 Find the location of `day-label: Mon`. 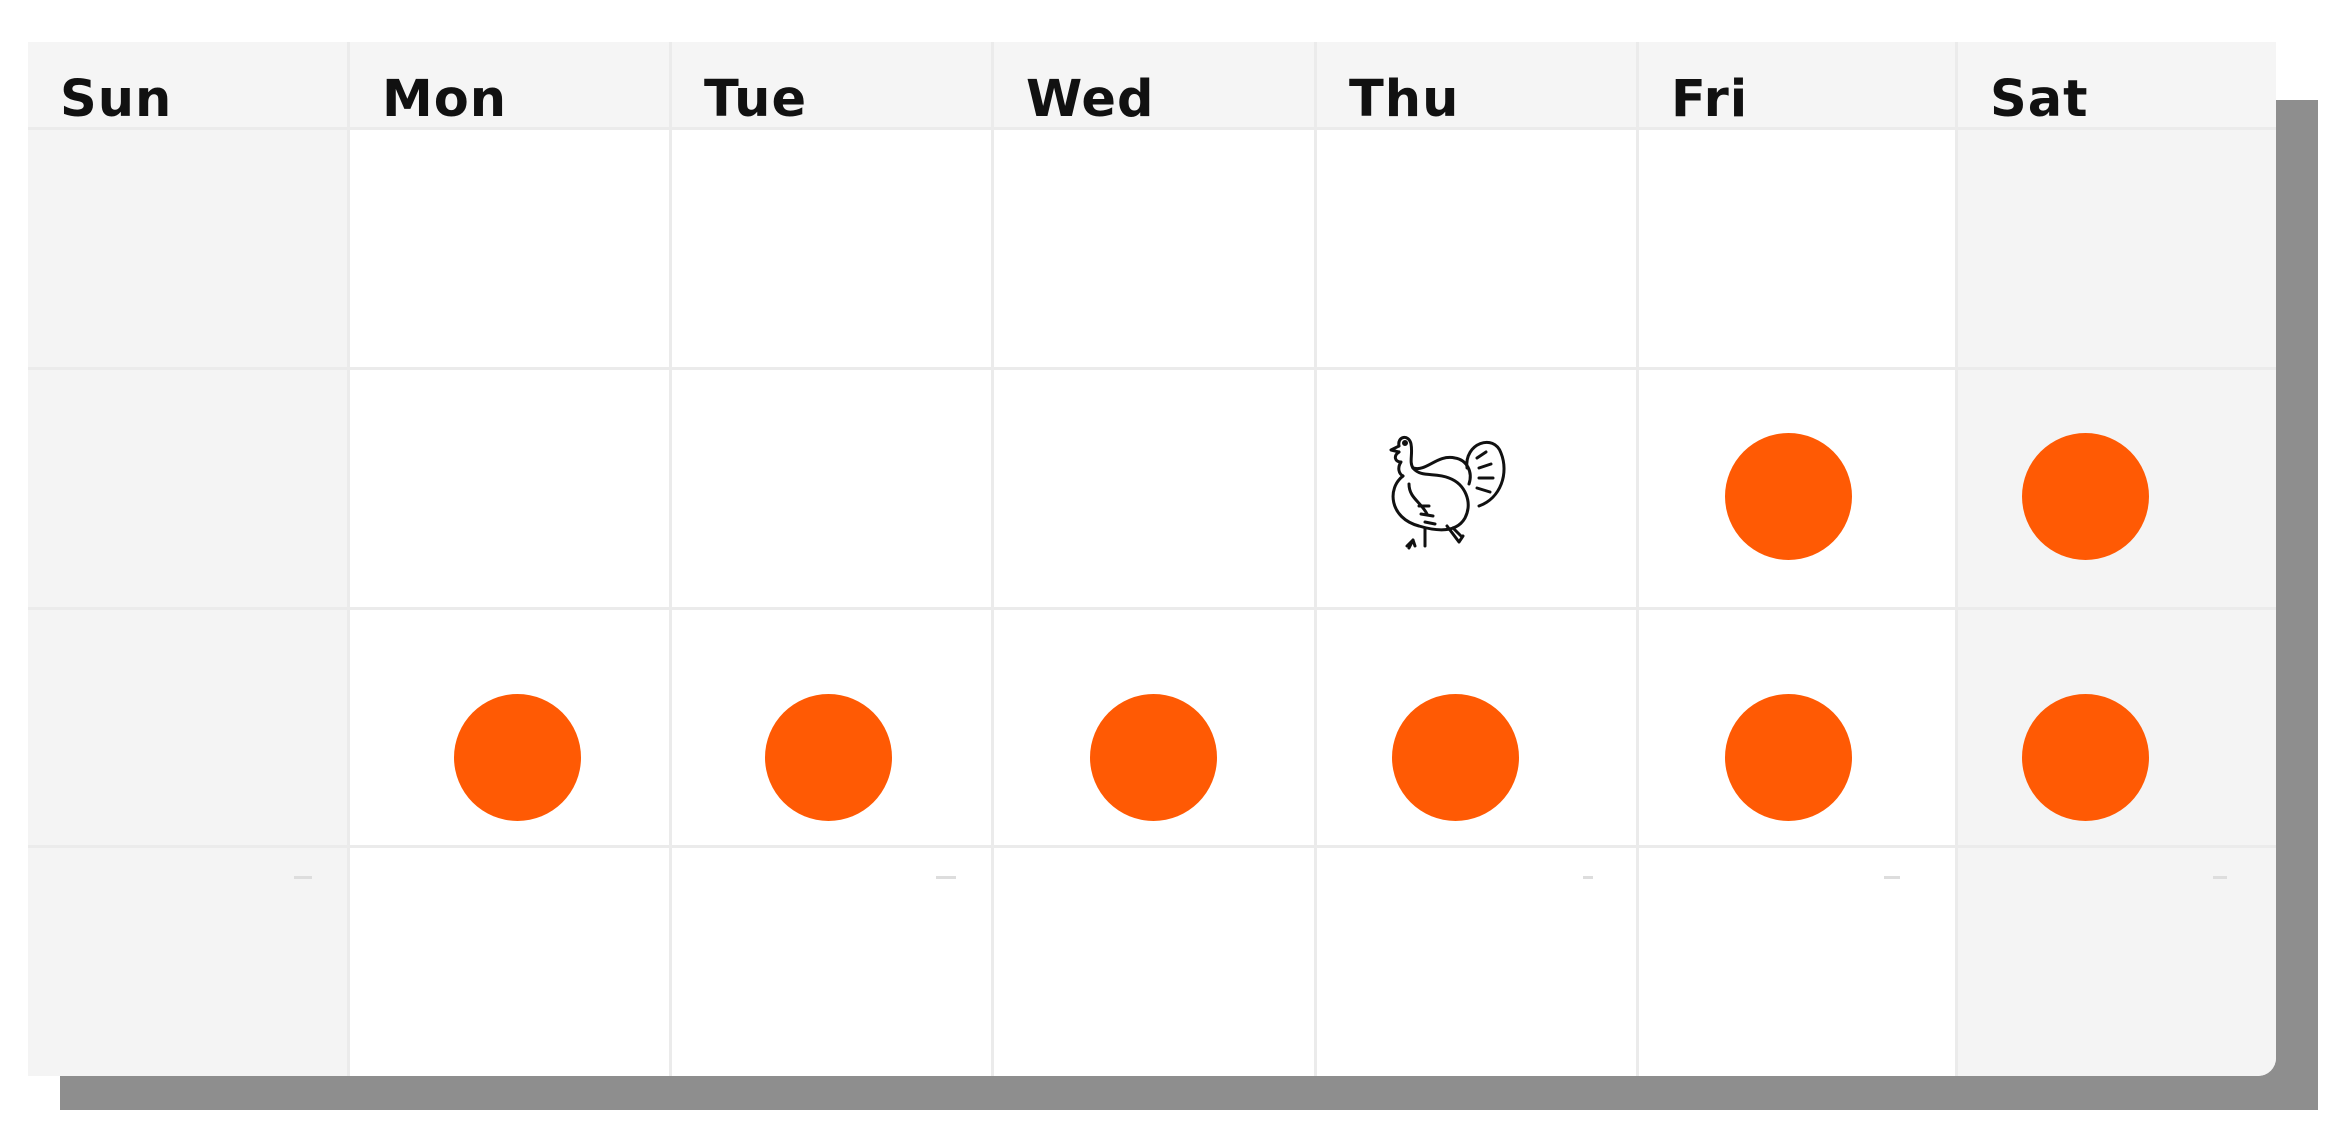

day-label: Mon is located at coordinates (445, 99).